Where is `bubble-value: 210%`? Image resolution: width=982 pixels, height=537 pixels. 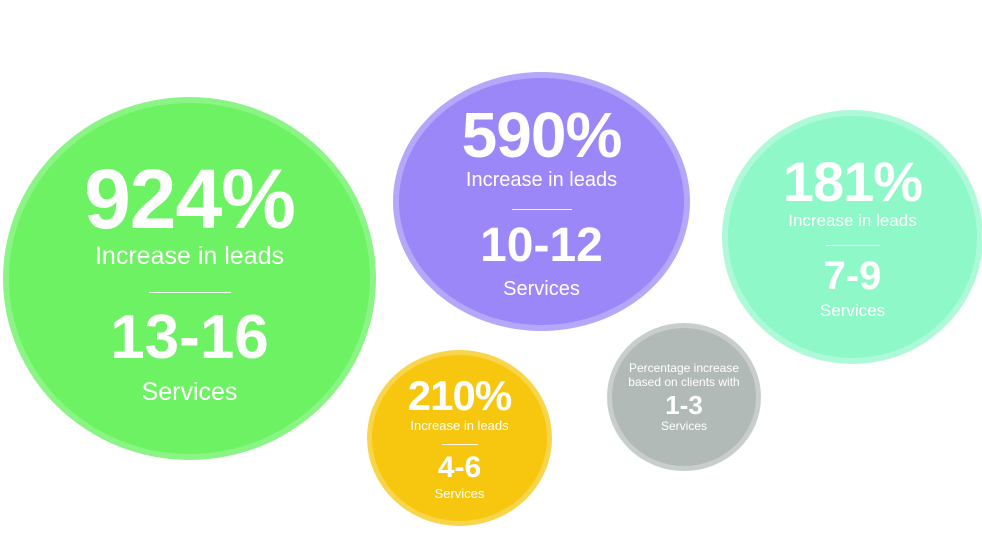 bubble-value: 210% is located at coordinates (459, 396).